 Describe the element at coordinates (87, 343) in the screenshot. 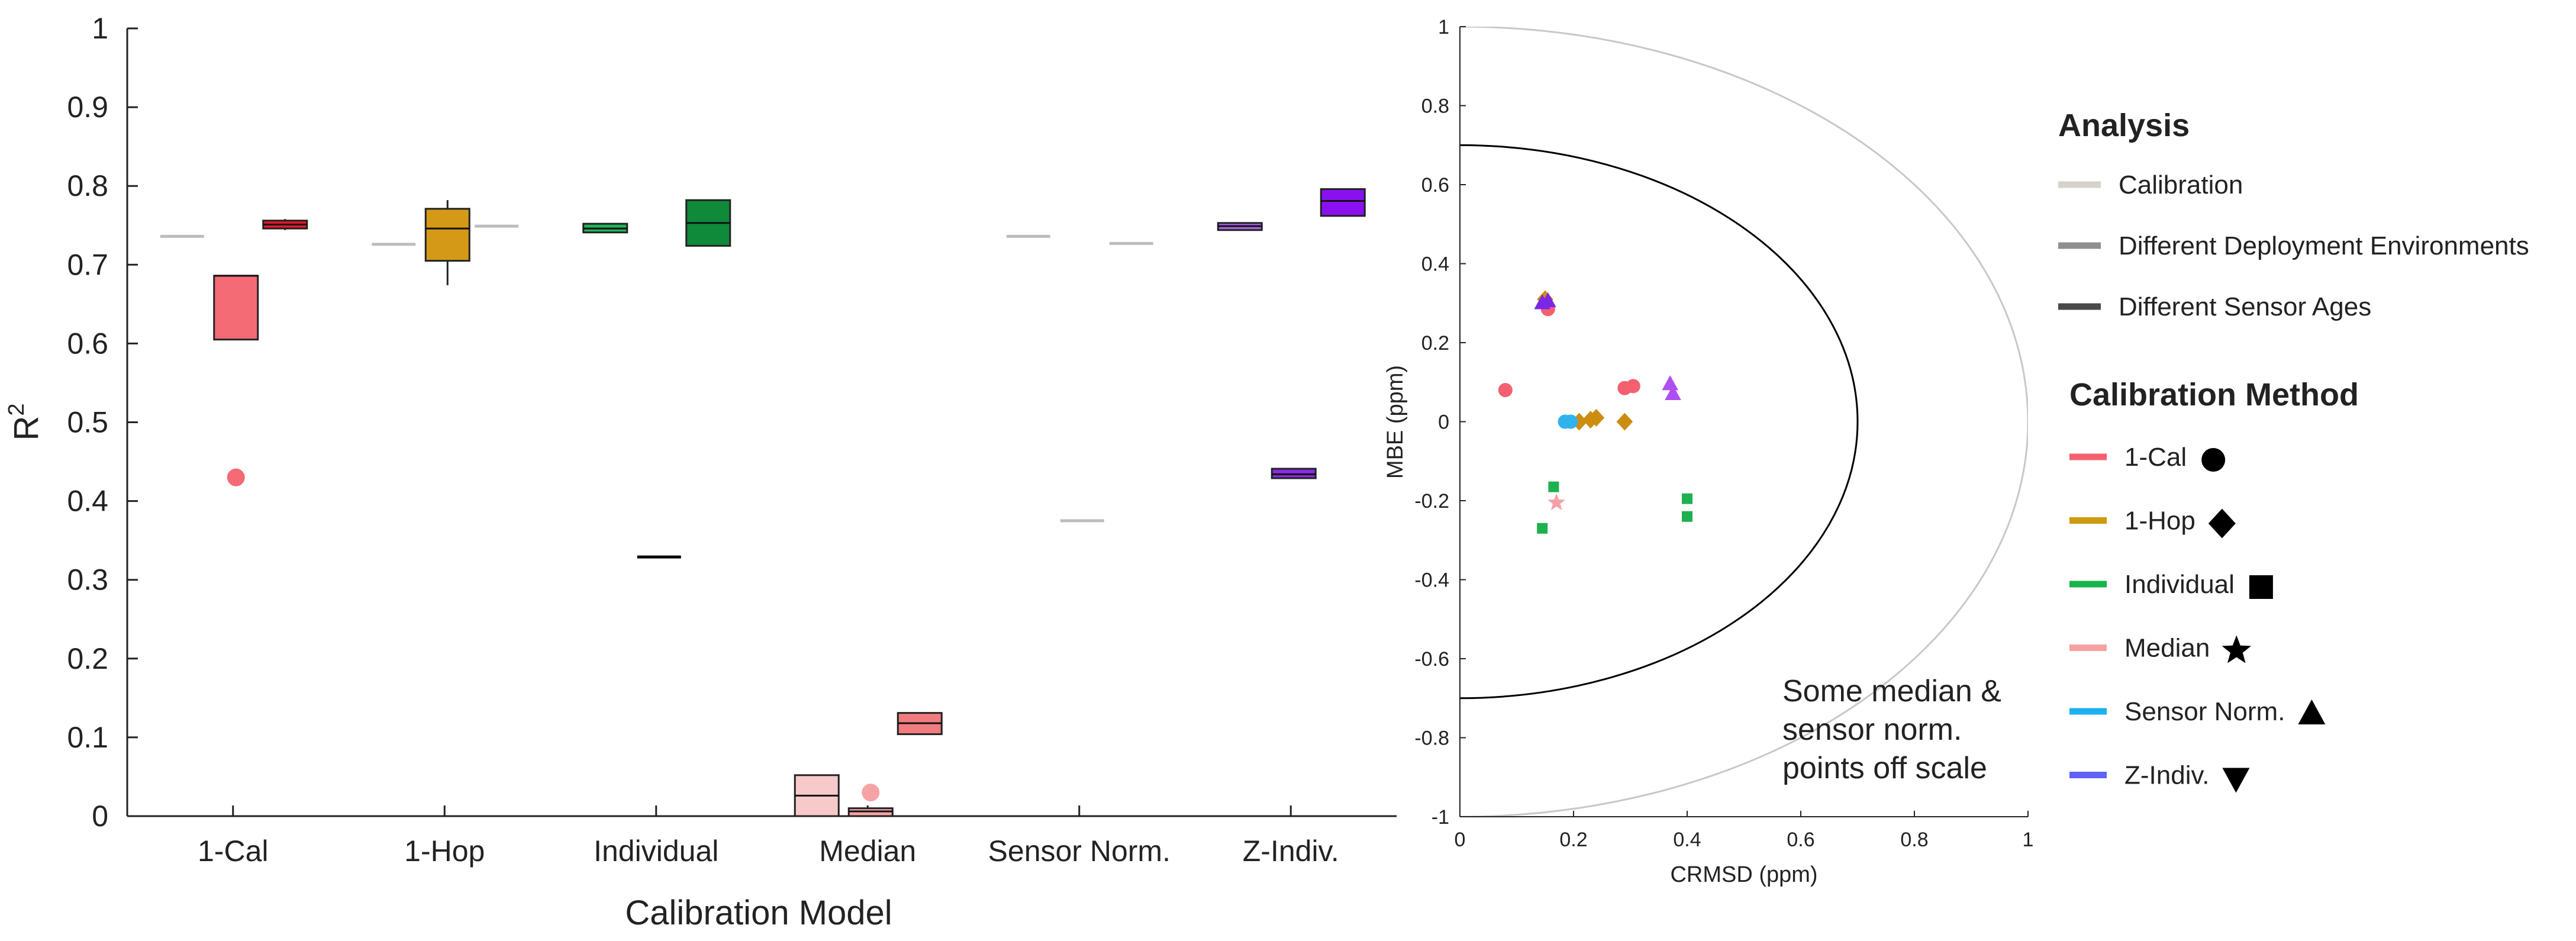

I see `box-y-tick-label: 0.6` at that location.